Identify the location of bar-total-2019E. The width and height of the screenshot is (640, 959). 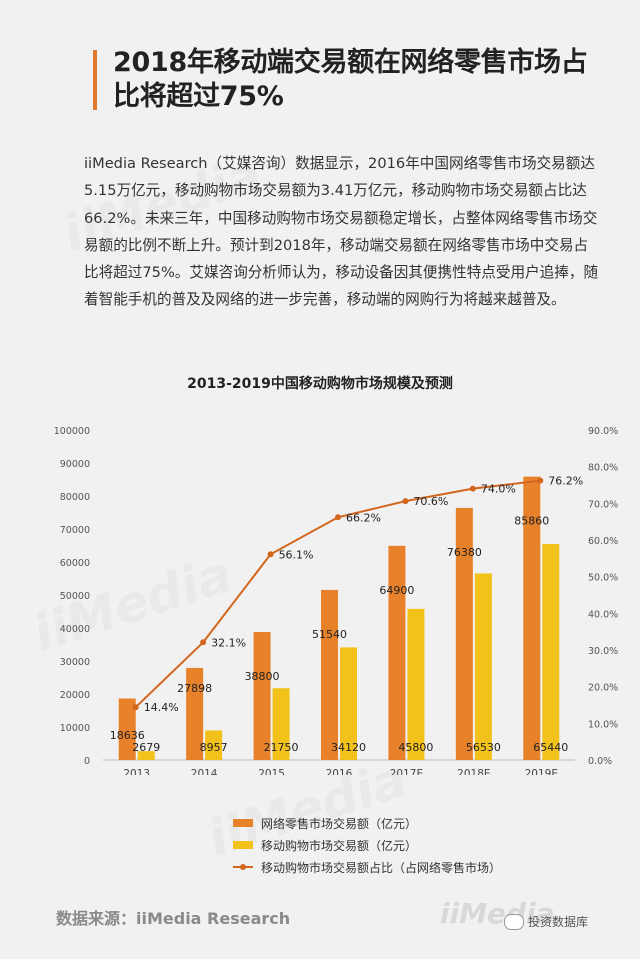
(532, 618).